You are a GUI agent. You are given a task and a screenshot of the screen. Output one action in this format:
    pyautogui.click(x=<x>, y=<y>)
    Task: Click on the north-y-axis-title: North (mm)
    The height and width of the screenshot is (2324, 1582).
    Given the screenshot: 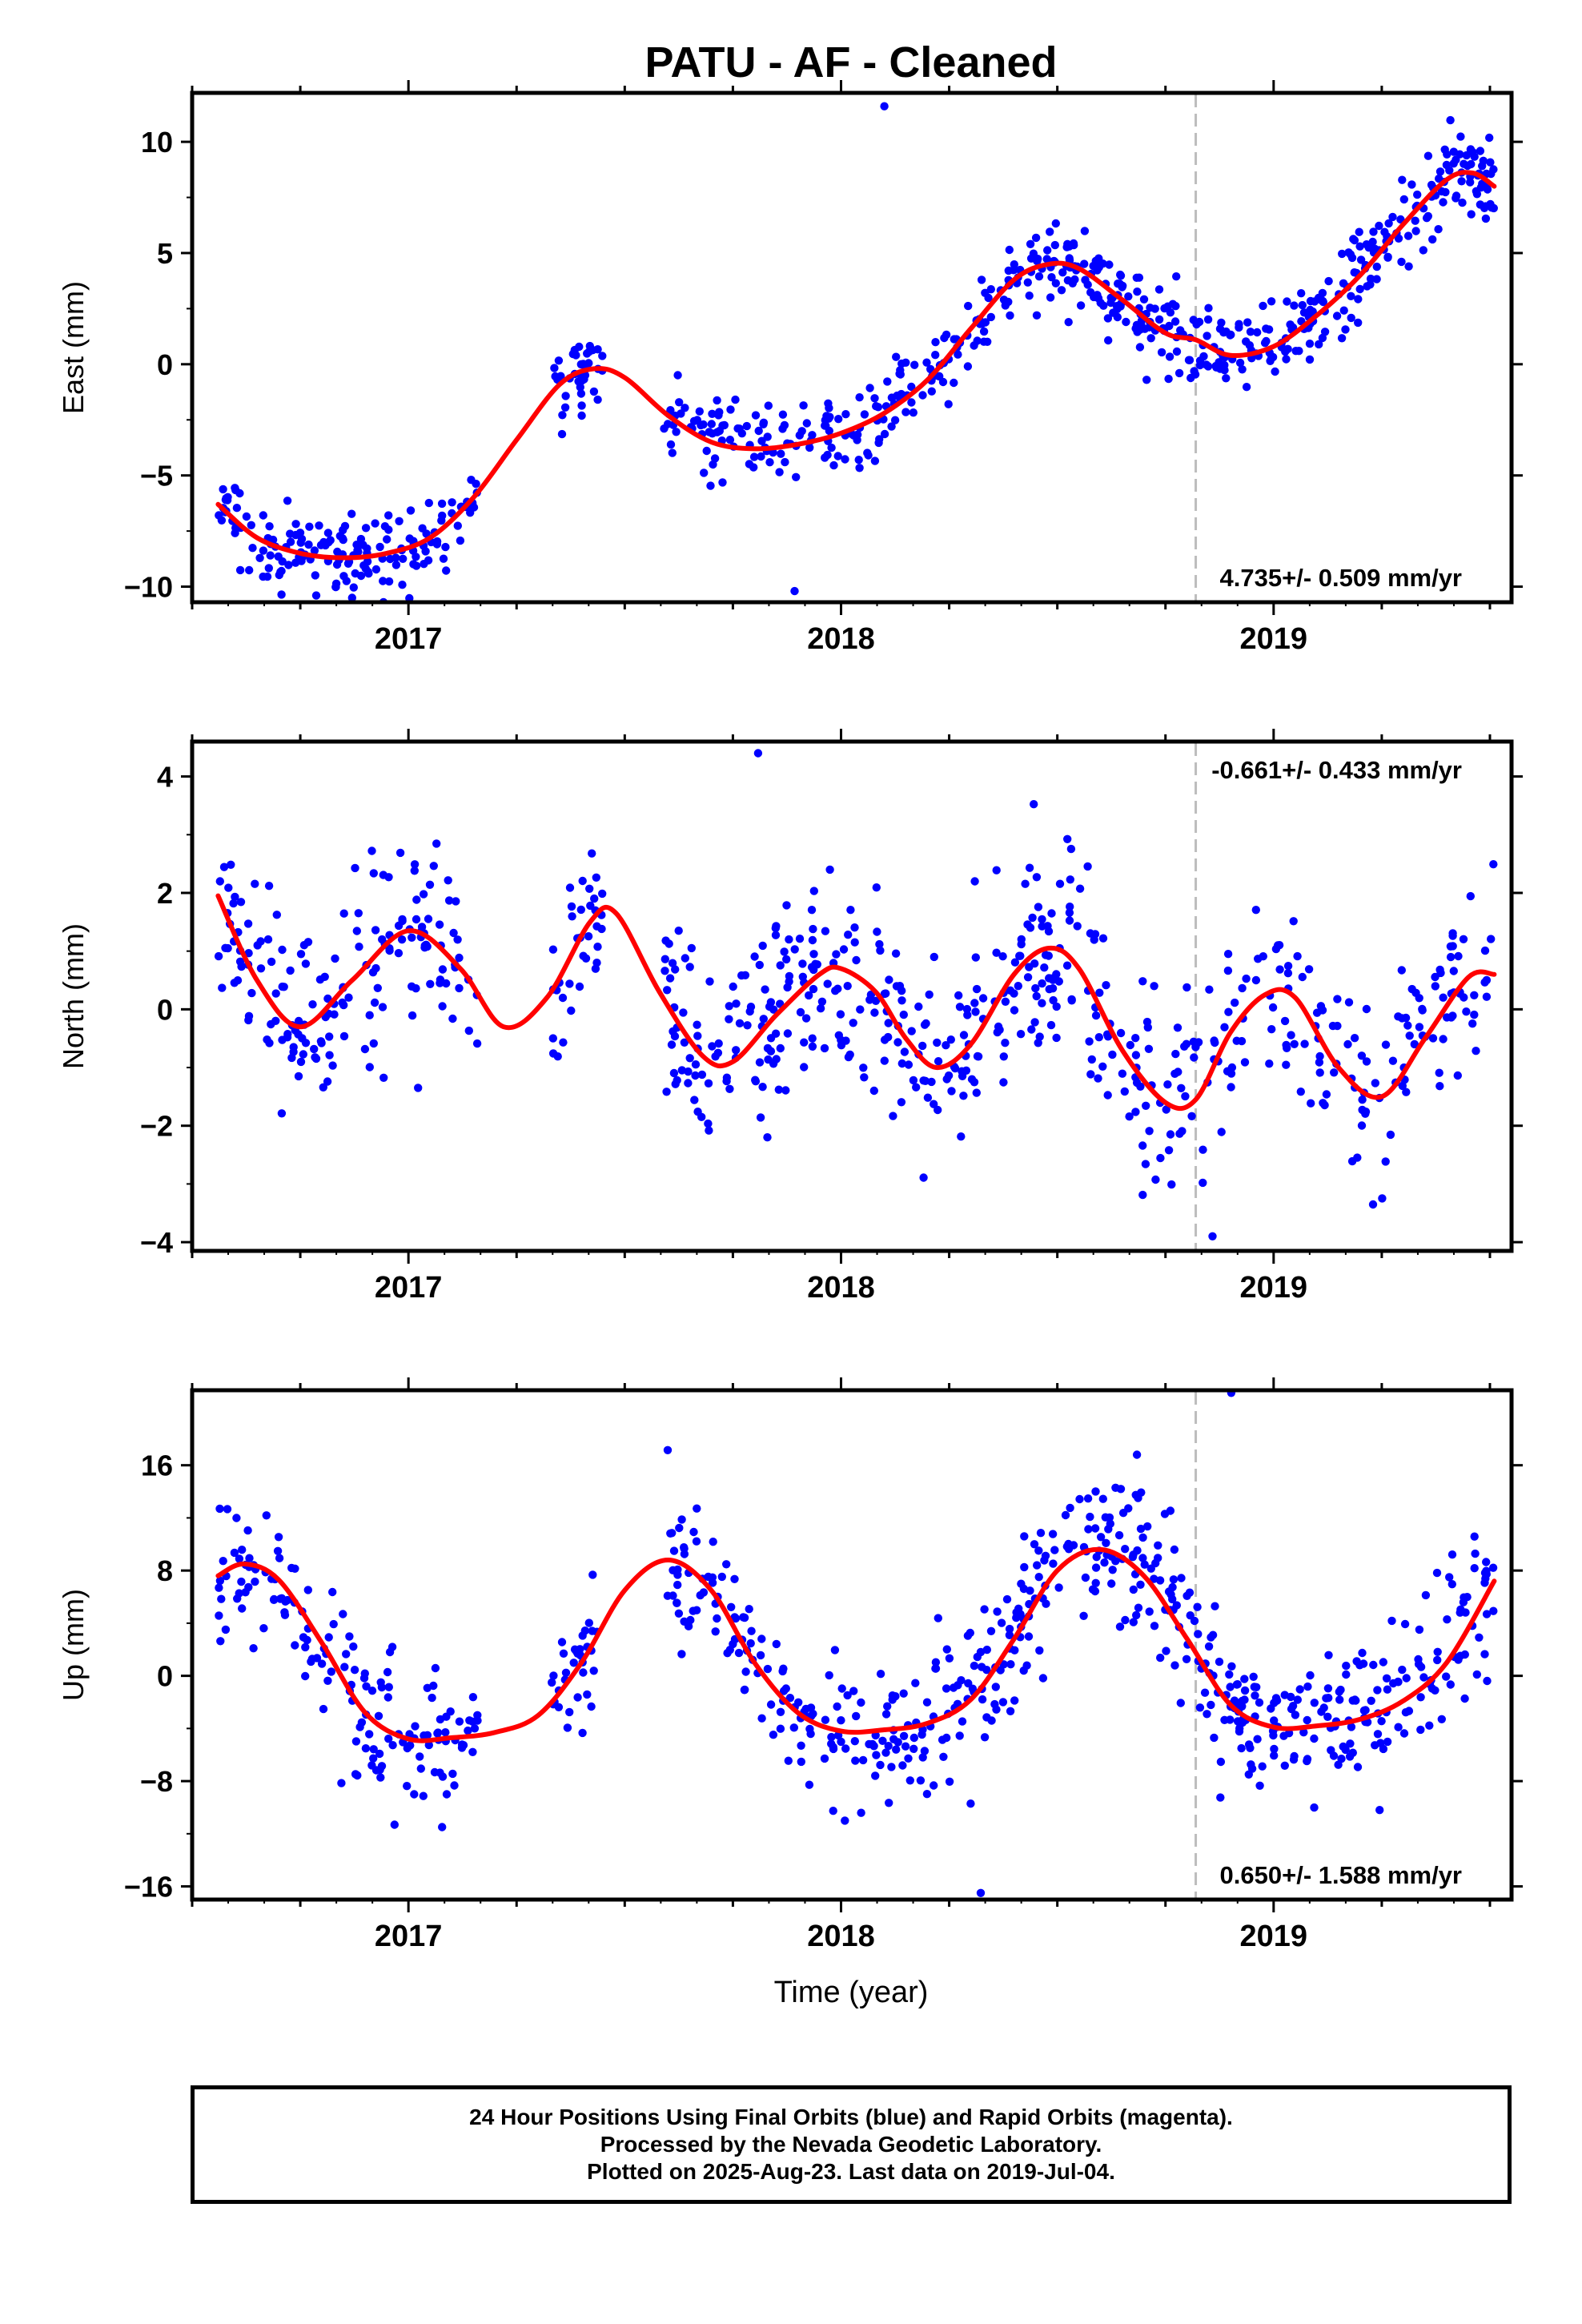 What is the action you would take?
    pyautogui.click(x=74, y=996)
    